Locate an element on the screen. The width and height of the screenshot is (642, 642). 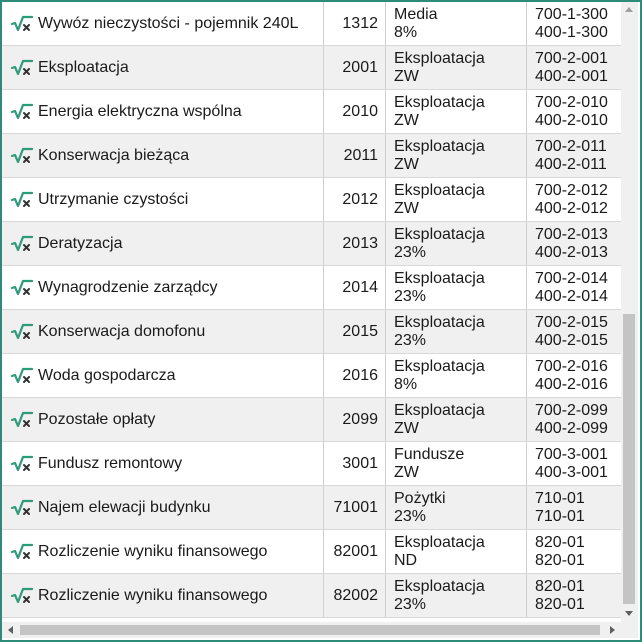
account-cost: 400-1-300 is located at coordinates (571, 32).